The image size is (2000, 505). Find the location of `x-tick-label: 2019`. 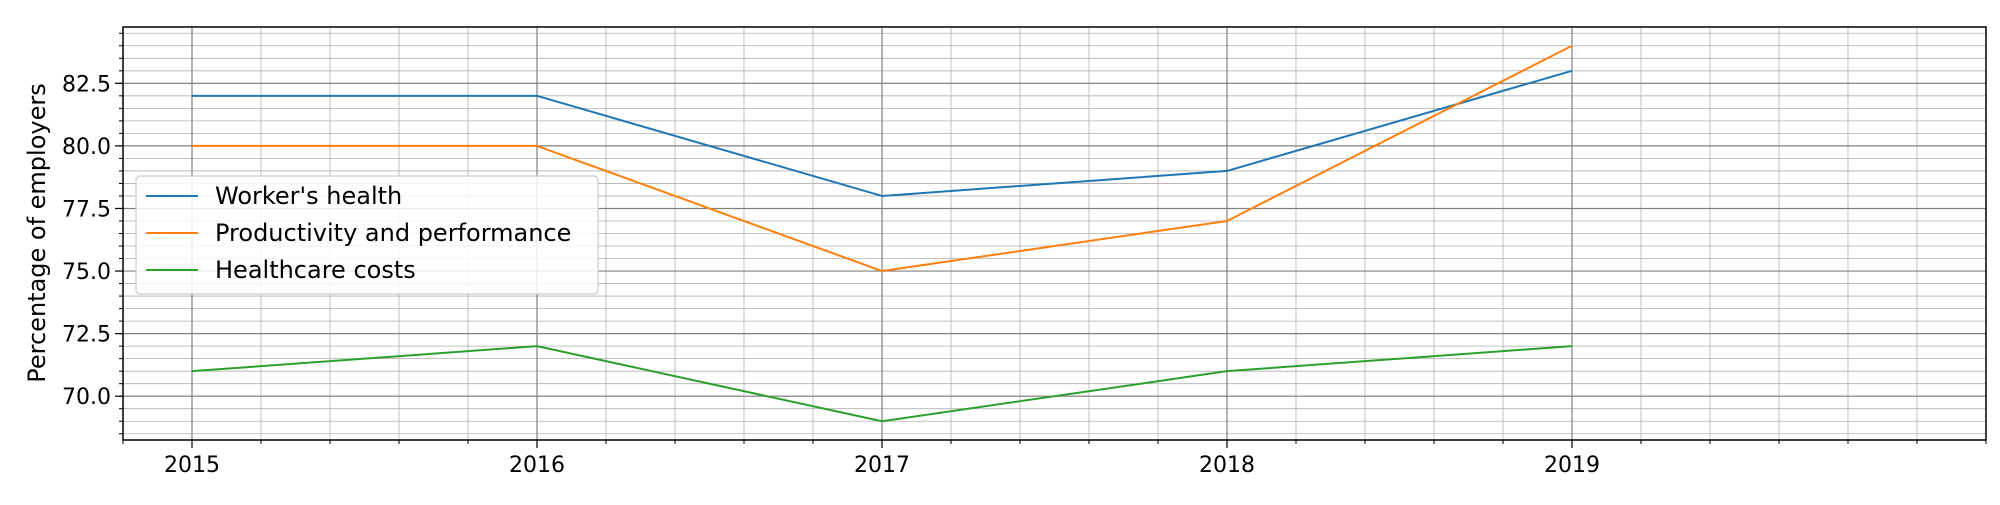

x-tick-label: 2019 is located at coordinates (1572, 465).